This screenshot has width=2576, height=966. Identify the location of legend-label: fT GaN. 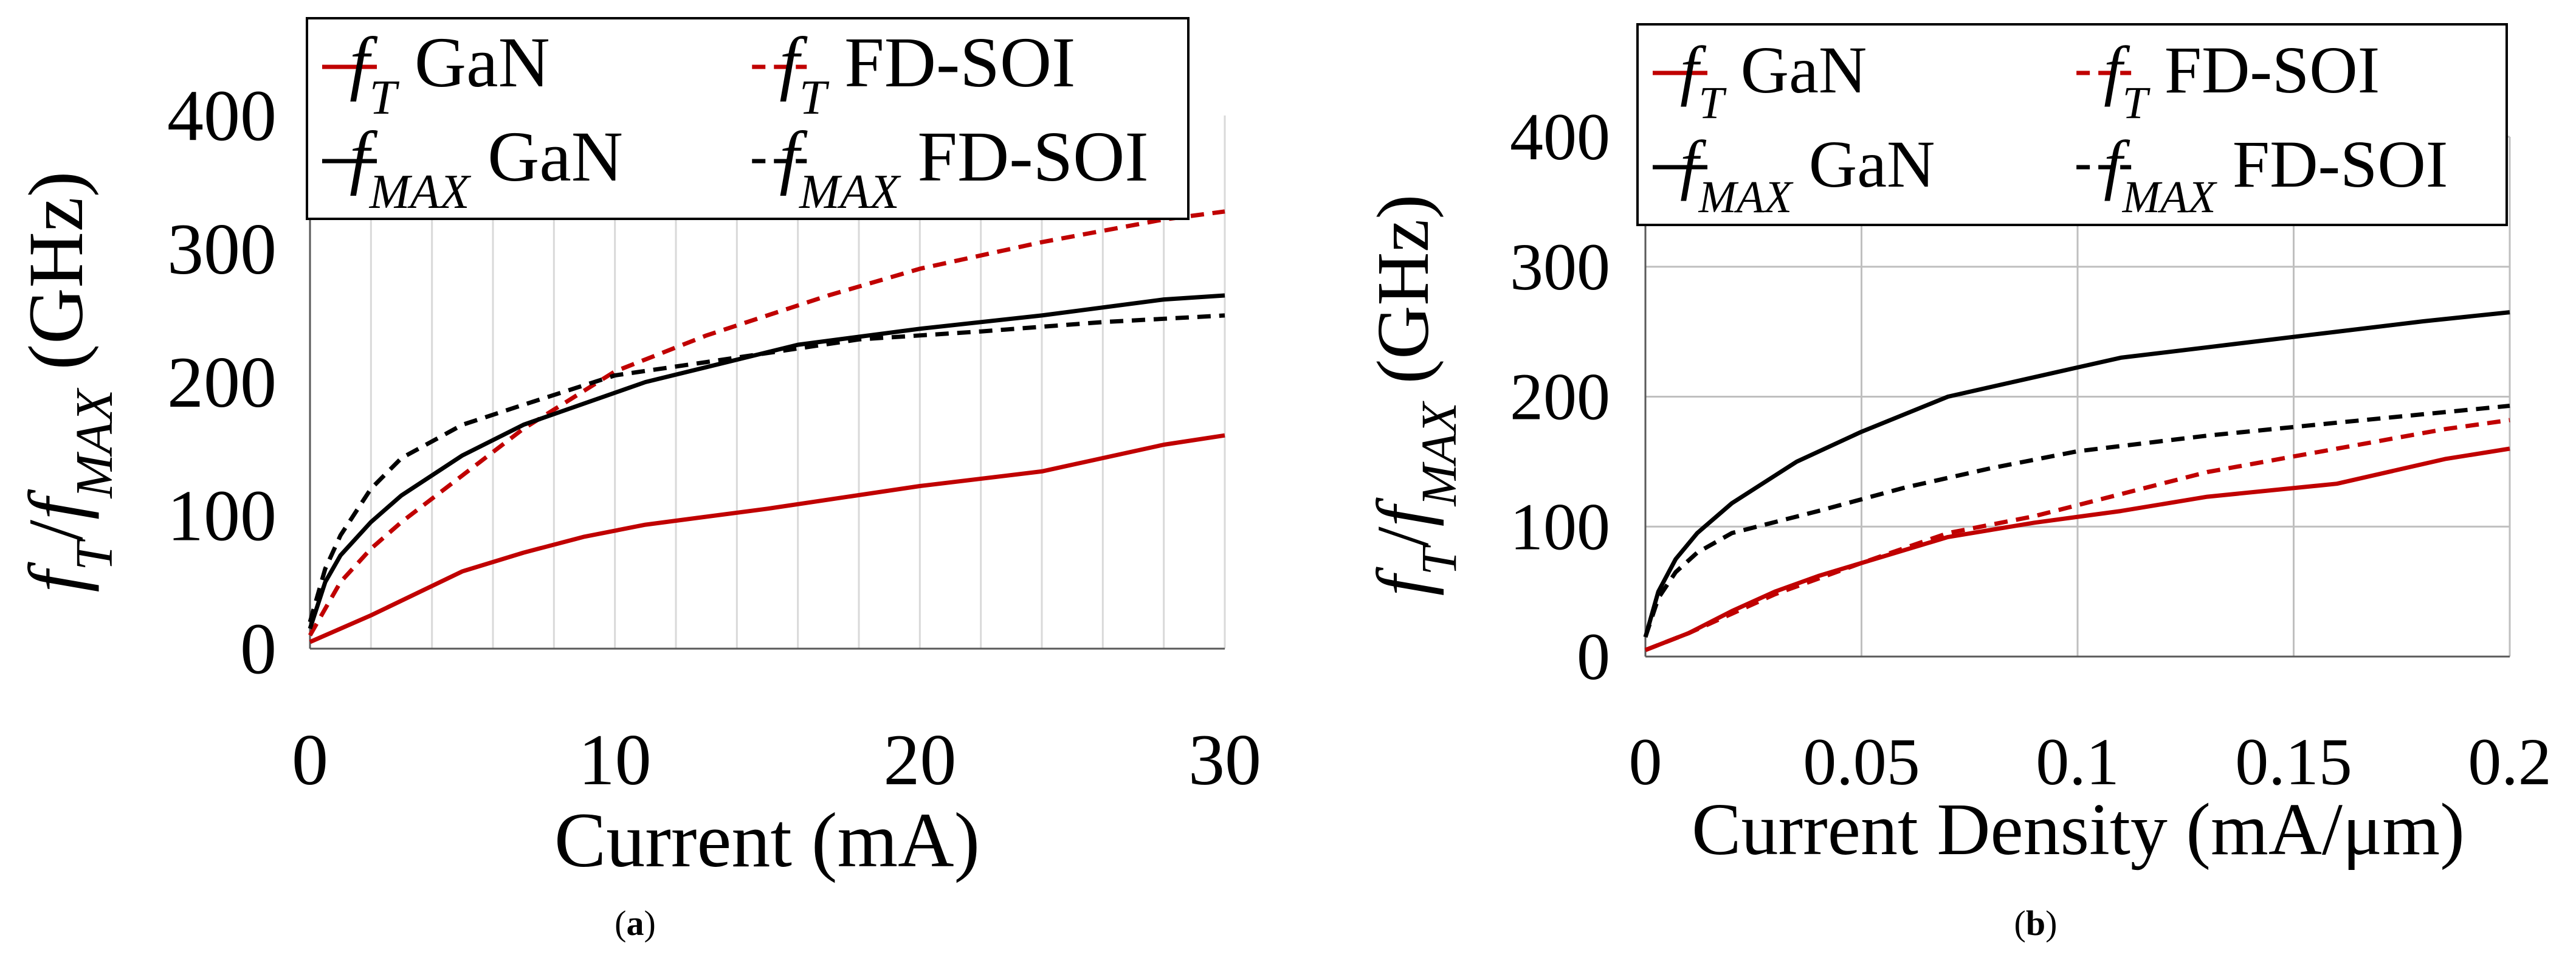
(1774, 80).